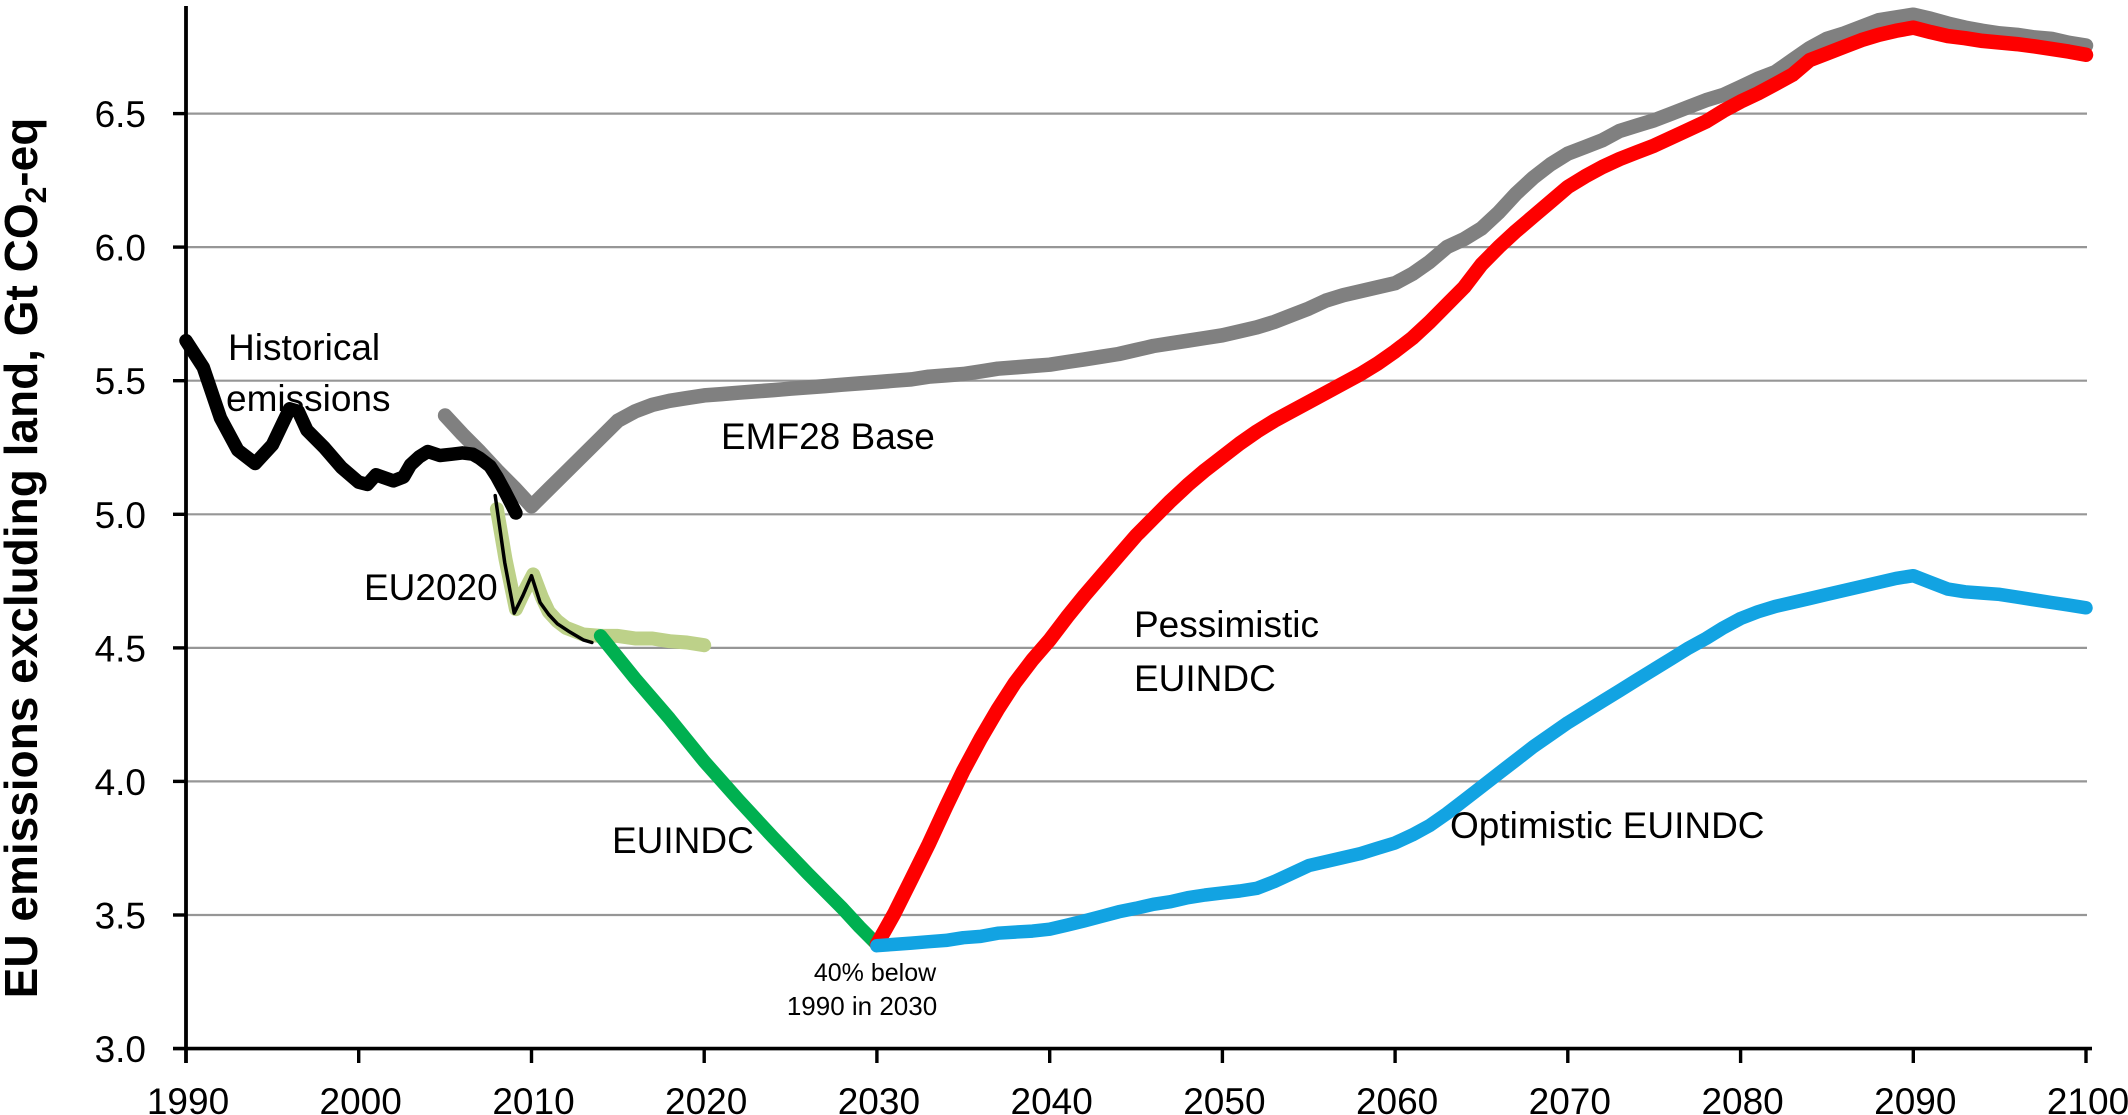  What do you see at coordinates (120, 782) in the screenshot?
I see `svg-text: 4.0` at bounding box center [120, 782].